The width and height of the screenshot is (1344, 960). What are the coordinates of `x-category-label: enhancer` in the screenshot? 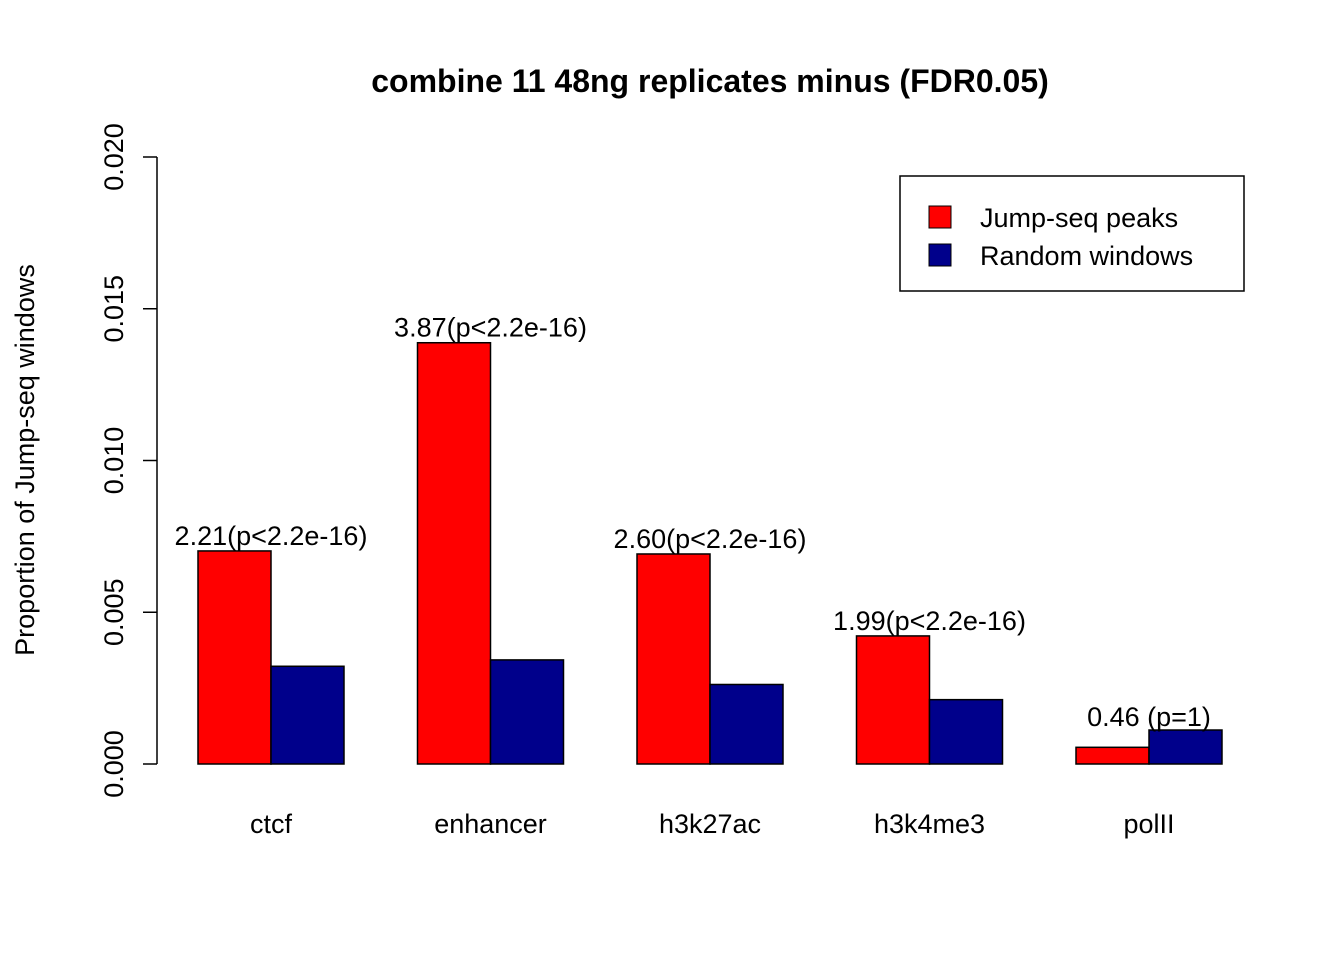 It's located at (490, 824).